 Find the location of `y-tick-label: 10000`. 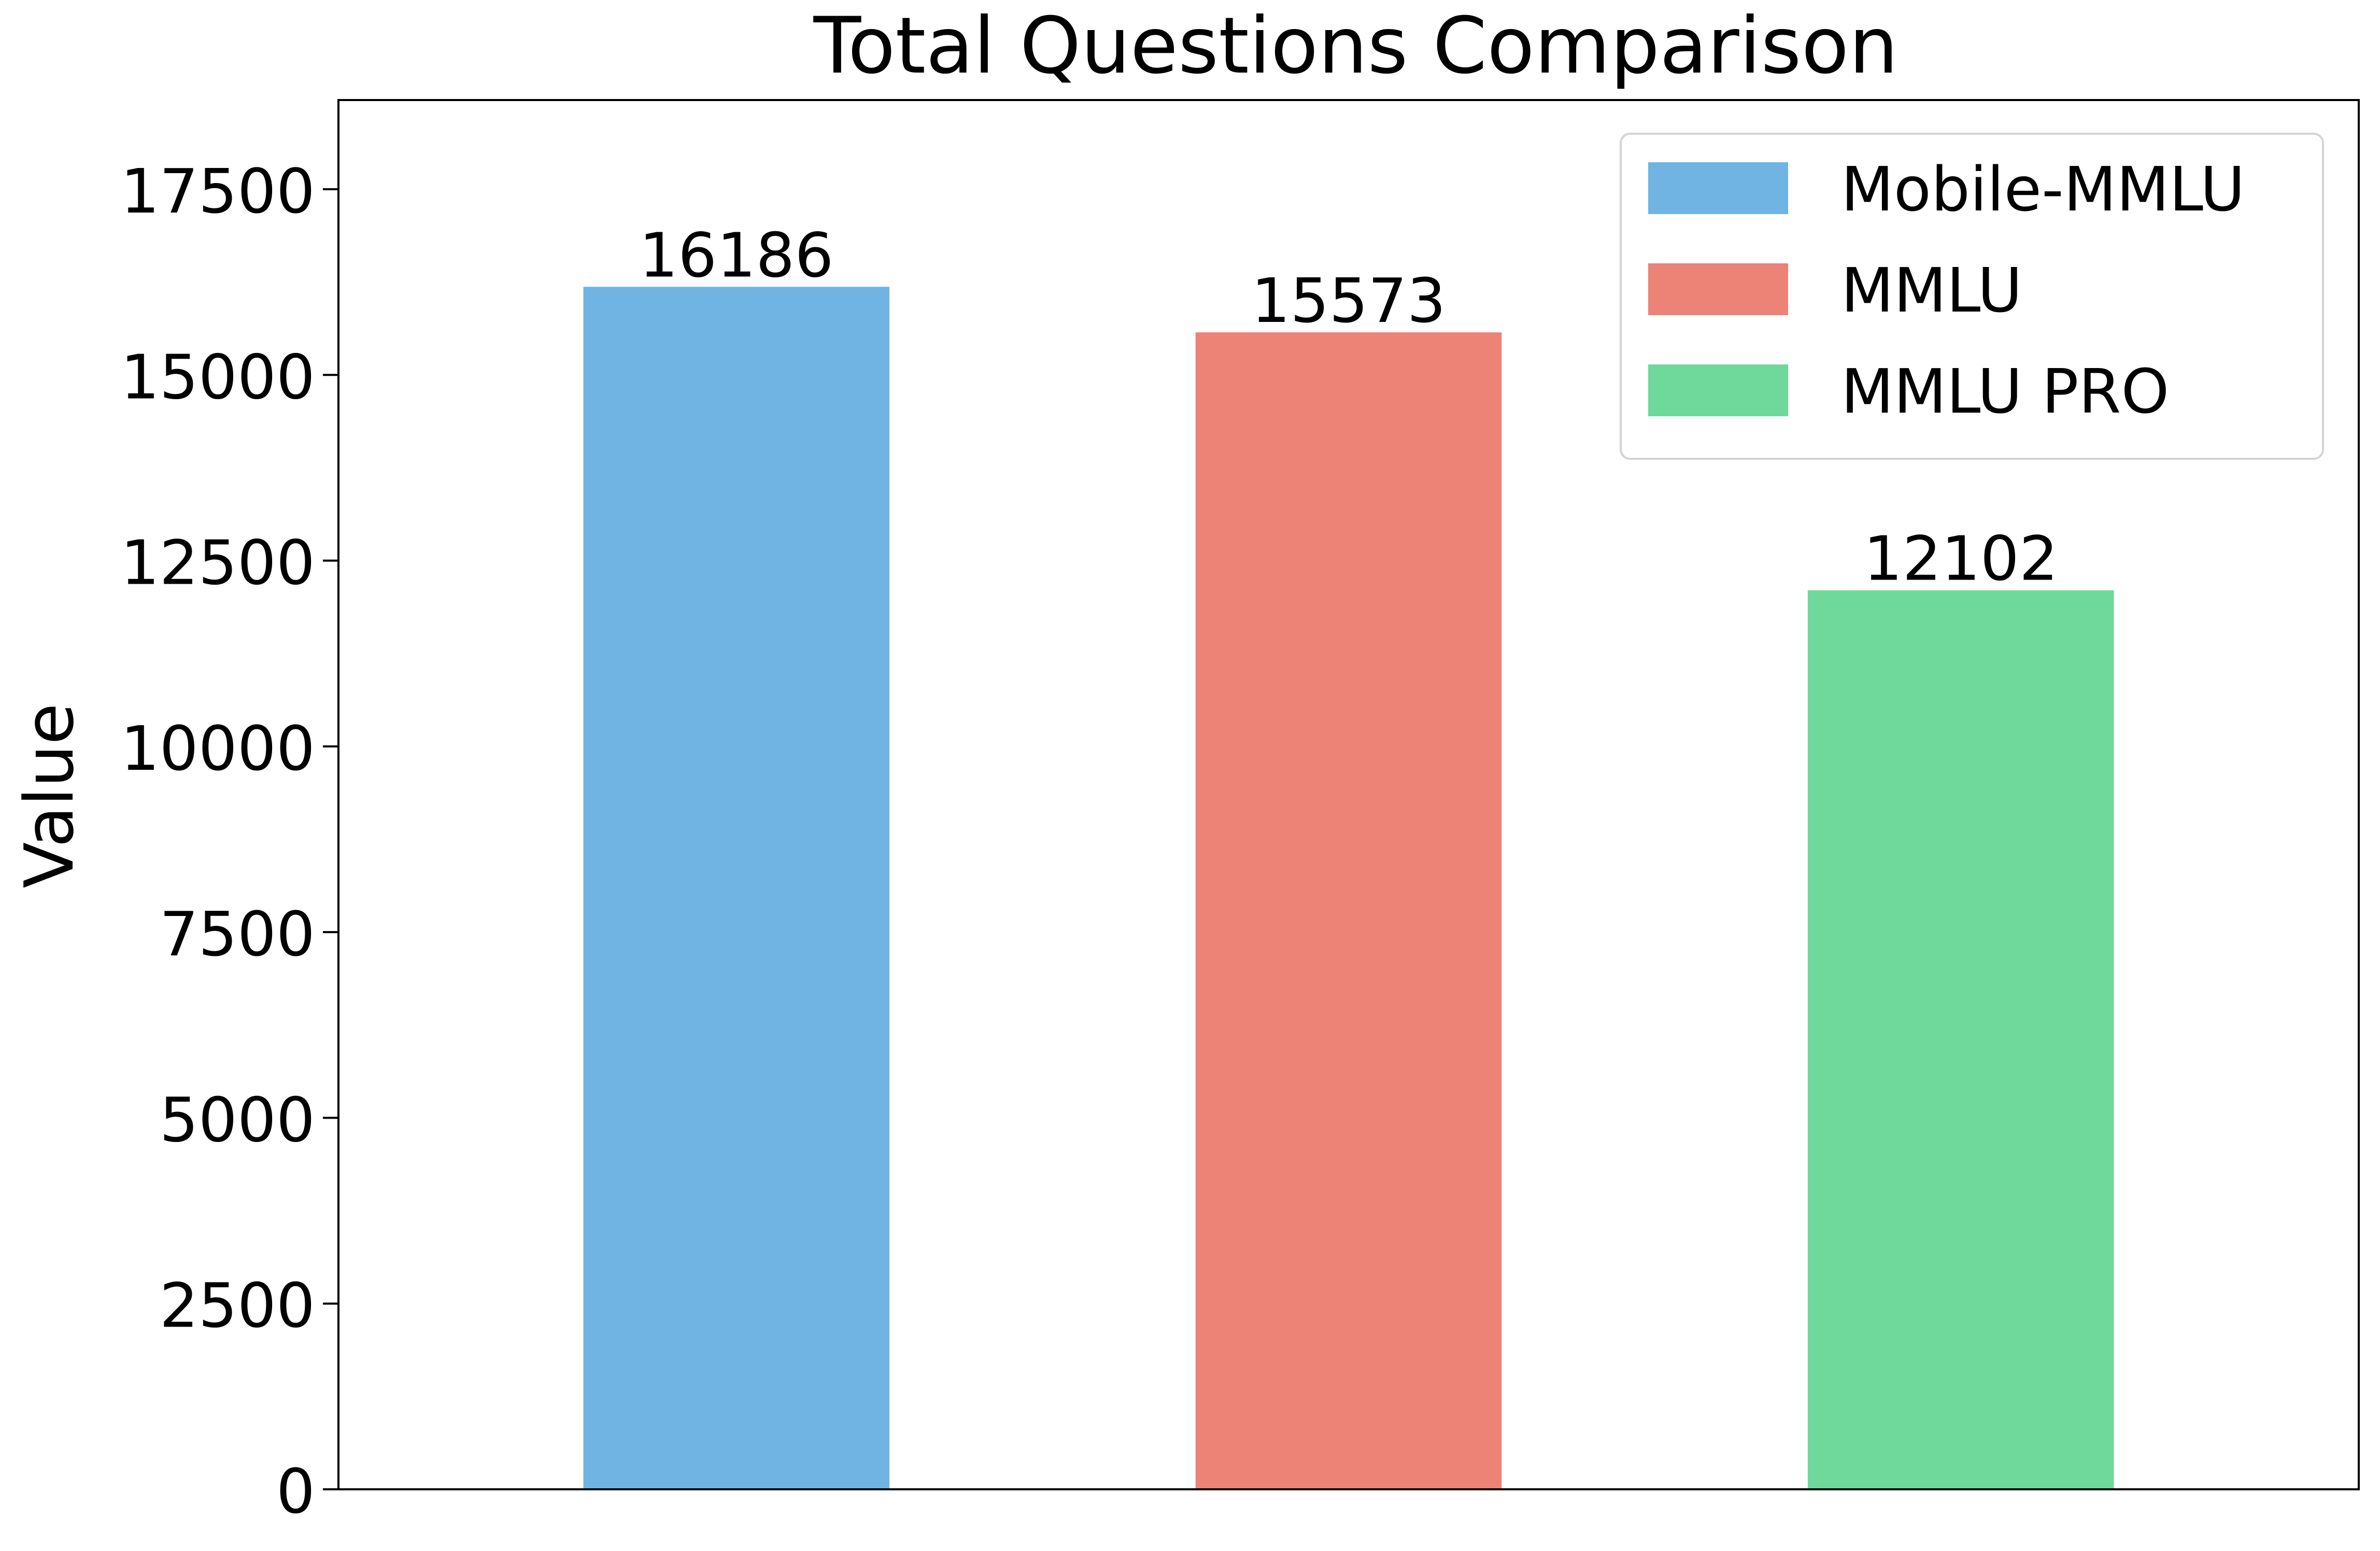

y-tick-label: 10000 is located at coordinates (218, 748).